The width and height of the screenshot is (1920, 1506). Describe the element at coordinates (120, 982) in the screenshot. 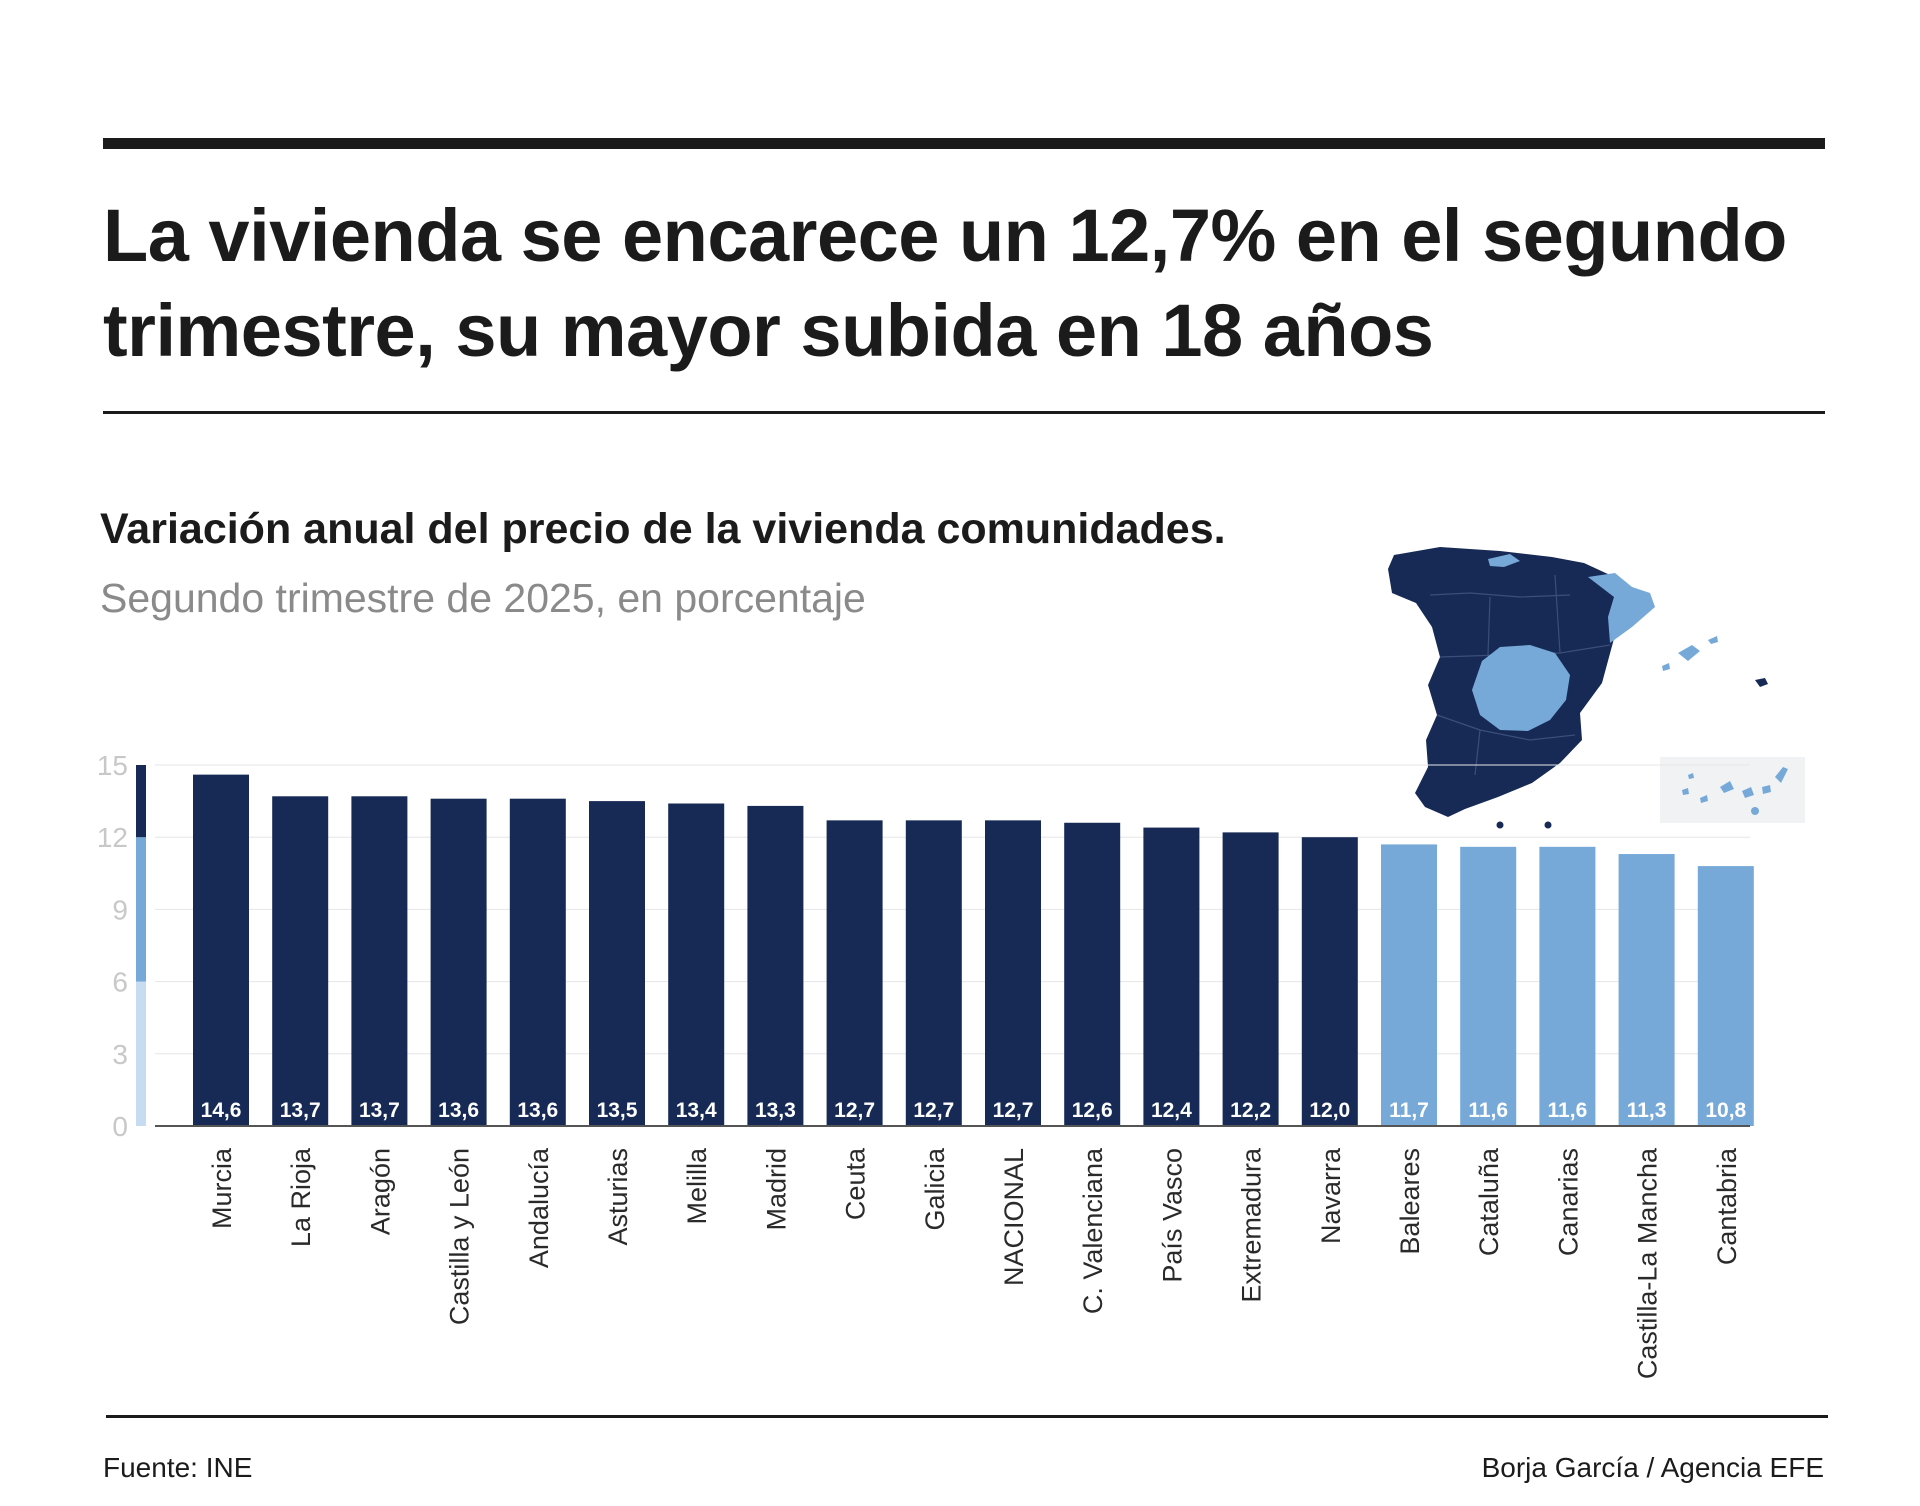

I see `y-tick-label: 6` at that location.